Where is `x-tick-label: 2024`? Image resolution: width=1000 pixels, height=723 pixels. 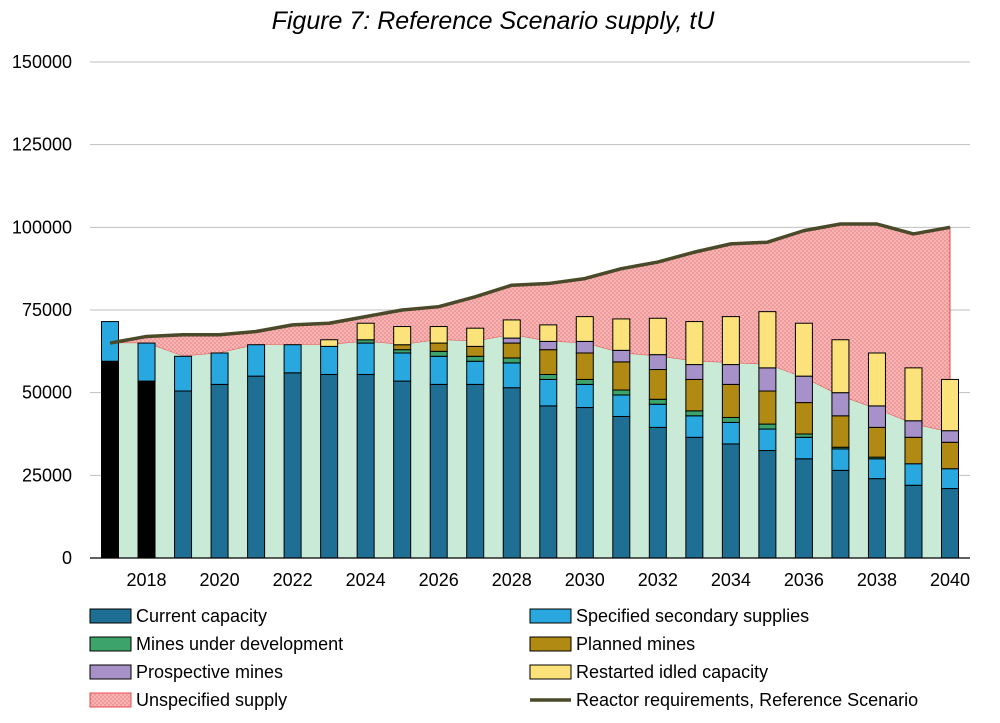 x-tick-label: 2024 is located at coordinates (366, 580).